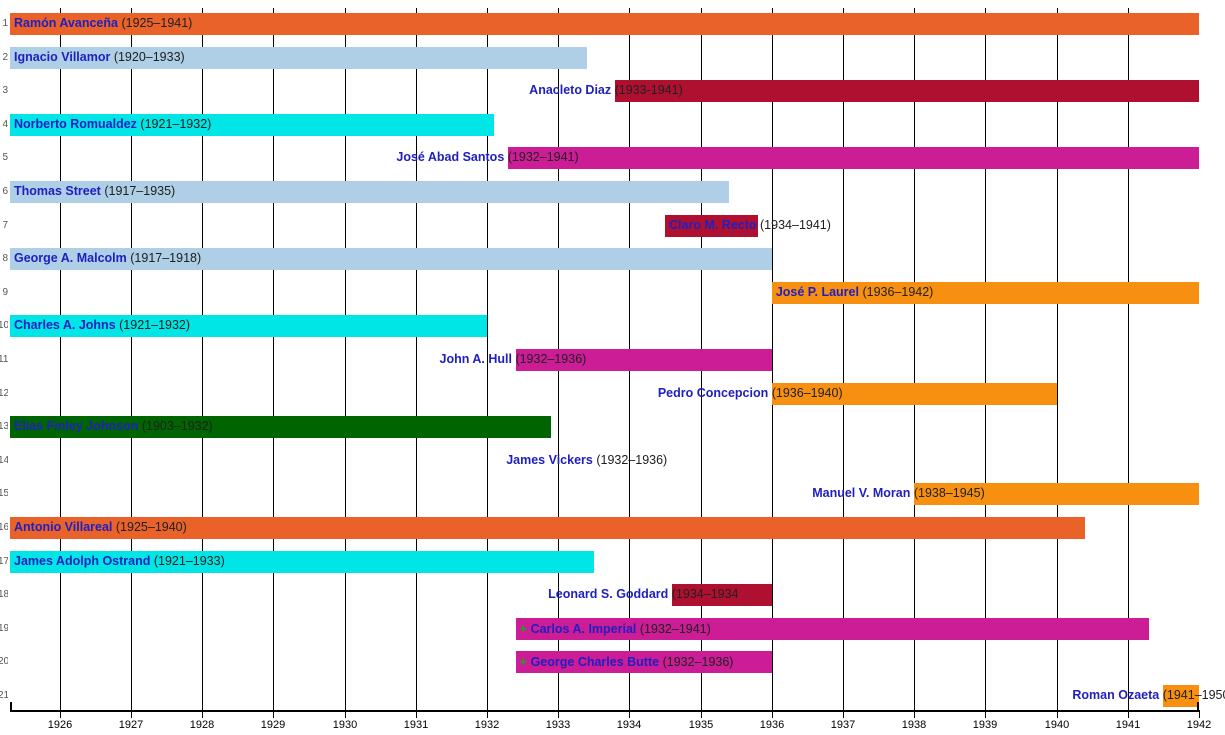 The width and height of the screenshot is (1225, 735). Describe the element at coordinates (615, 628) in the screenshot. I see `gantt-bar-label: + Carlos A. Imperial (1932–1941)` at that location.